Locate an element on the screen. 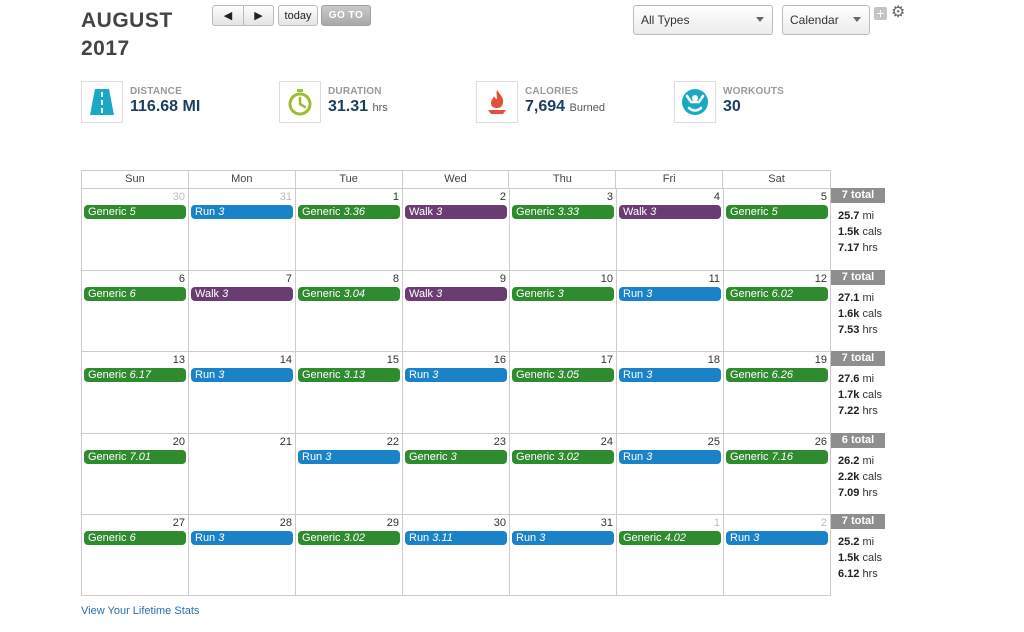  day-cell: 23 Generic 3 is located at coordinates (456, 474).